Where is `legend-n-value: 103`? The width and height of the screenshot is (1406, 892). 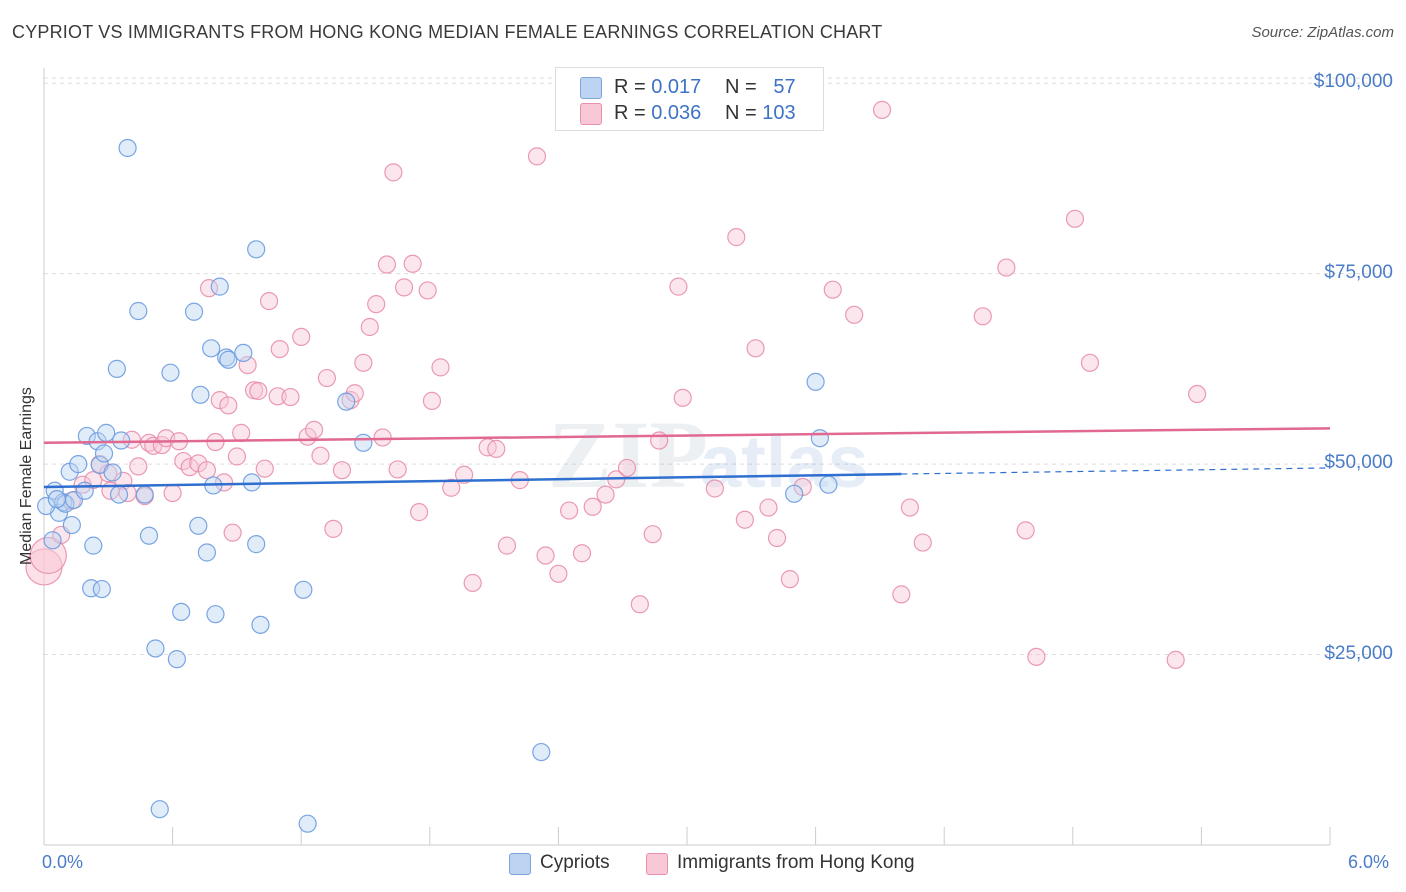
legend-n-value: 103 is located at coordinates (779, 113).